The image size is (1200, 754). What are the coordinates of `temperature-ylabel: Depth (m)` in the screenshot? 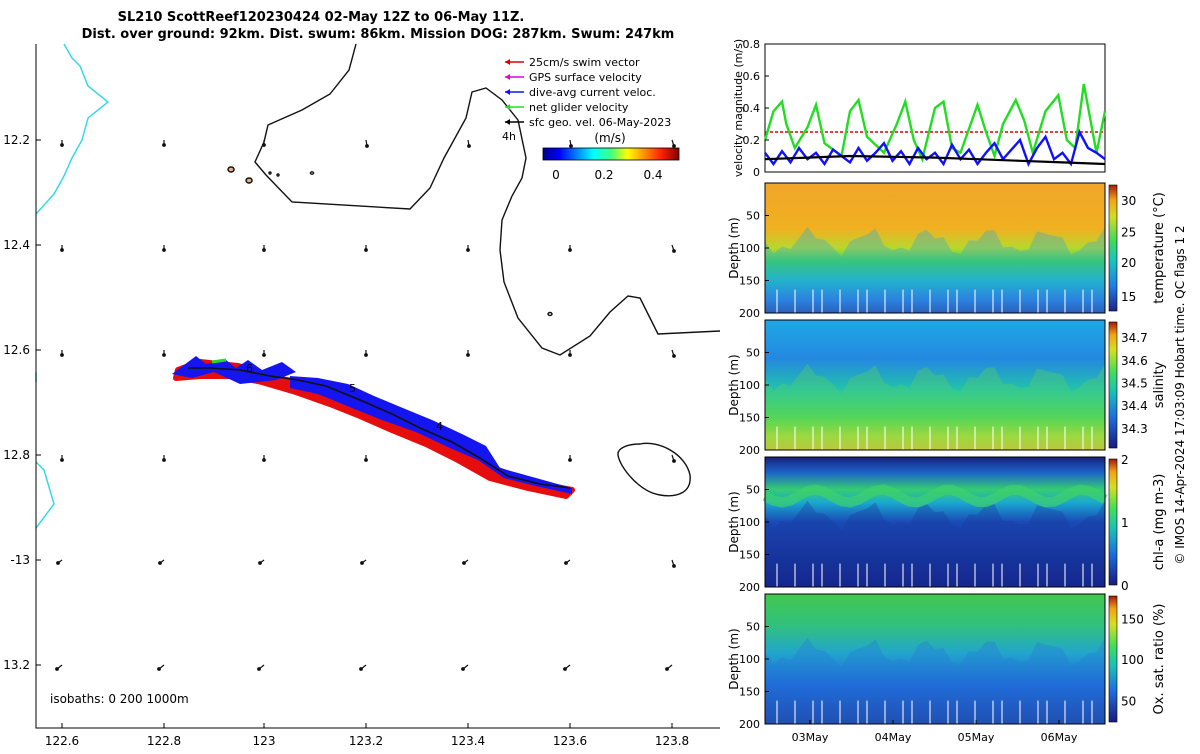 It's located at (734, 247).